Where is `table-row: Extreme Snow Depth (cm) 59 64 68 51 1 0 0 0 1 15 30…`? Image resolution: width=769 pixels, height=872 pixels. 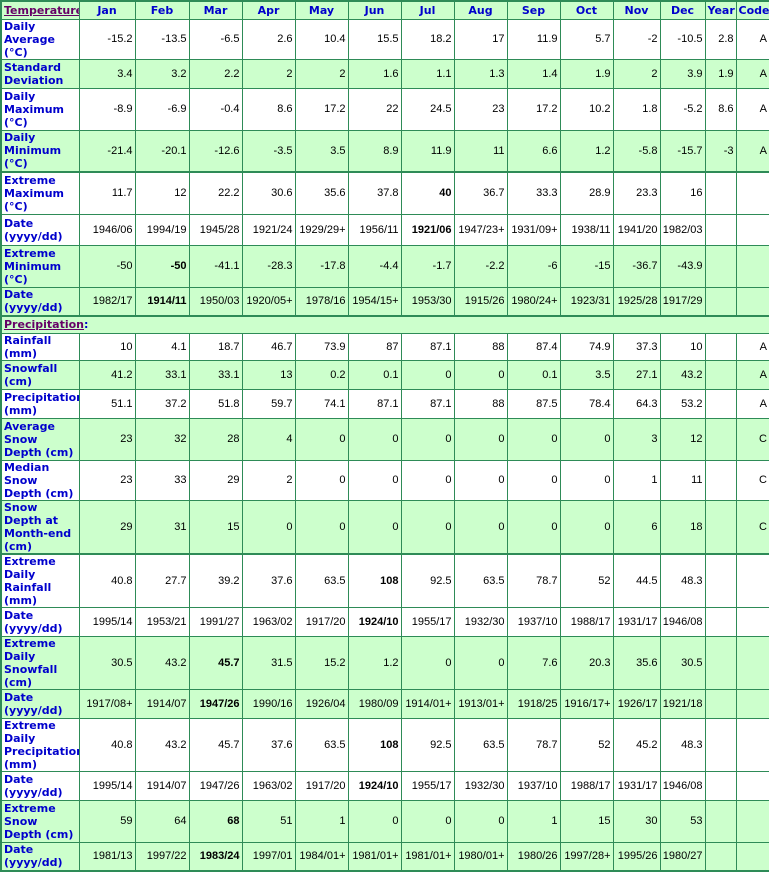 table-row: Extreme Snow Depth (cm) 59 64 68 51 1 0 0 0 1 15 30… is located at coordinates (384, 821).